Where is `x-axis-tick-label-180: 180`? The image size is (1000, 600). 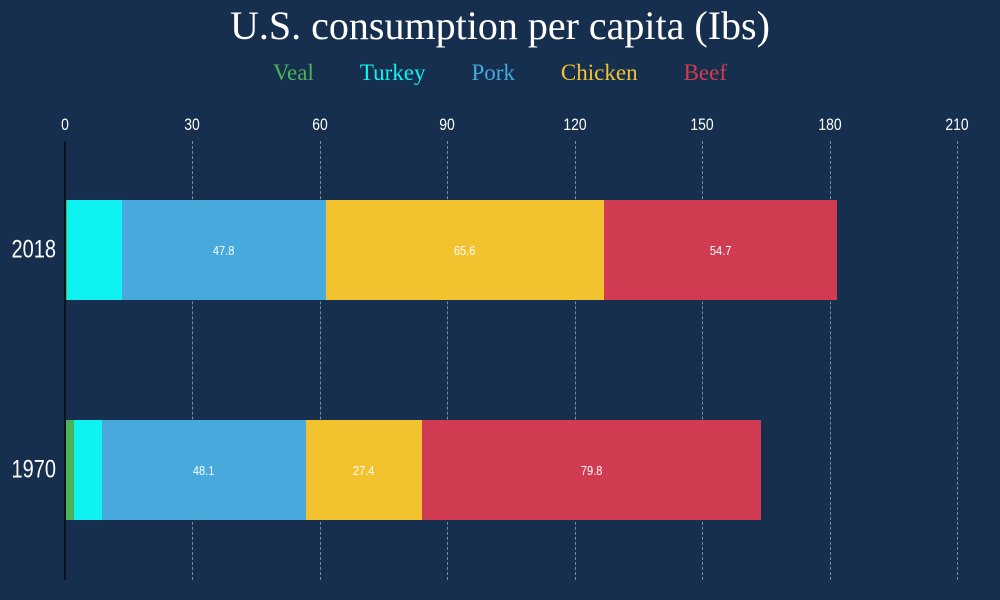
x-axis-tick-label-180: 180 is located at coordinates (829, 124).